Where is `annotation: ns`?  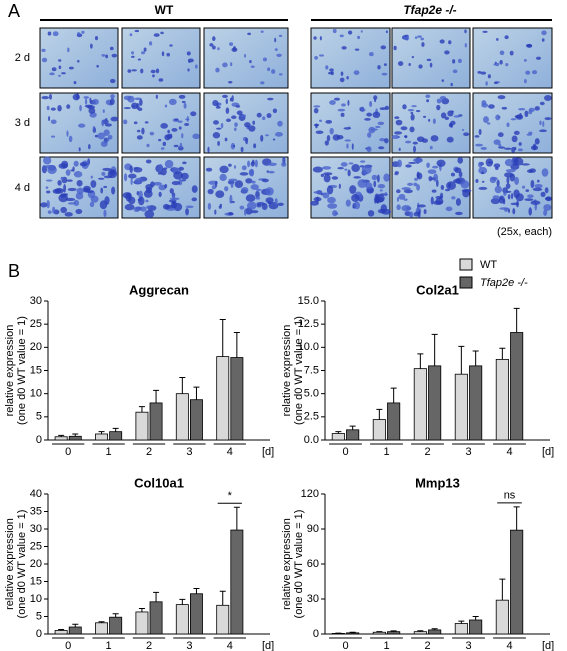
annotation: ns is located at coordinates (510, 496).